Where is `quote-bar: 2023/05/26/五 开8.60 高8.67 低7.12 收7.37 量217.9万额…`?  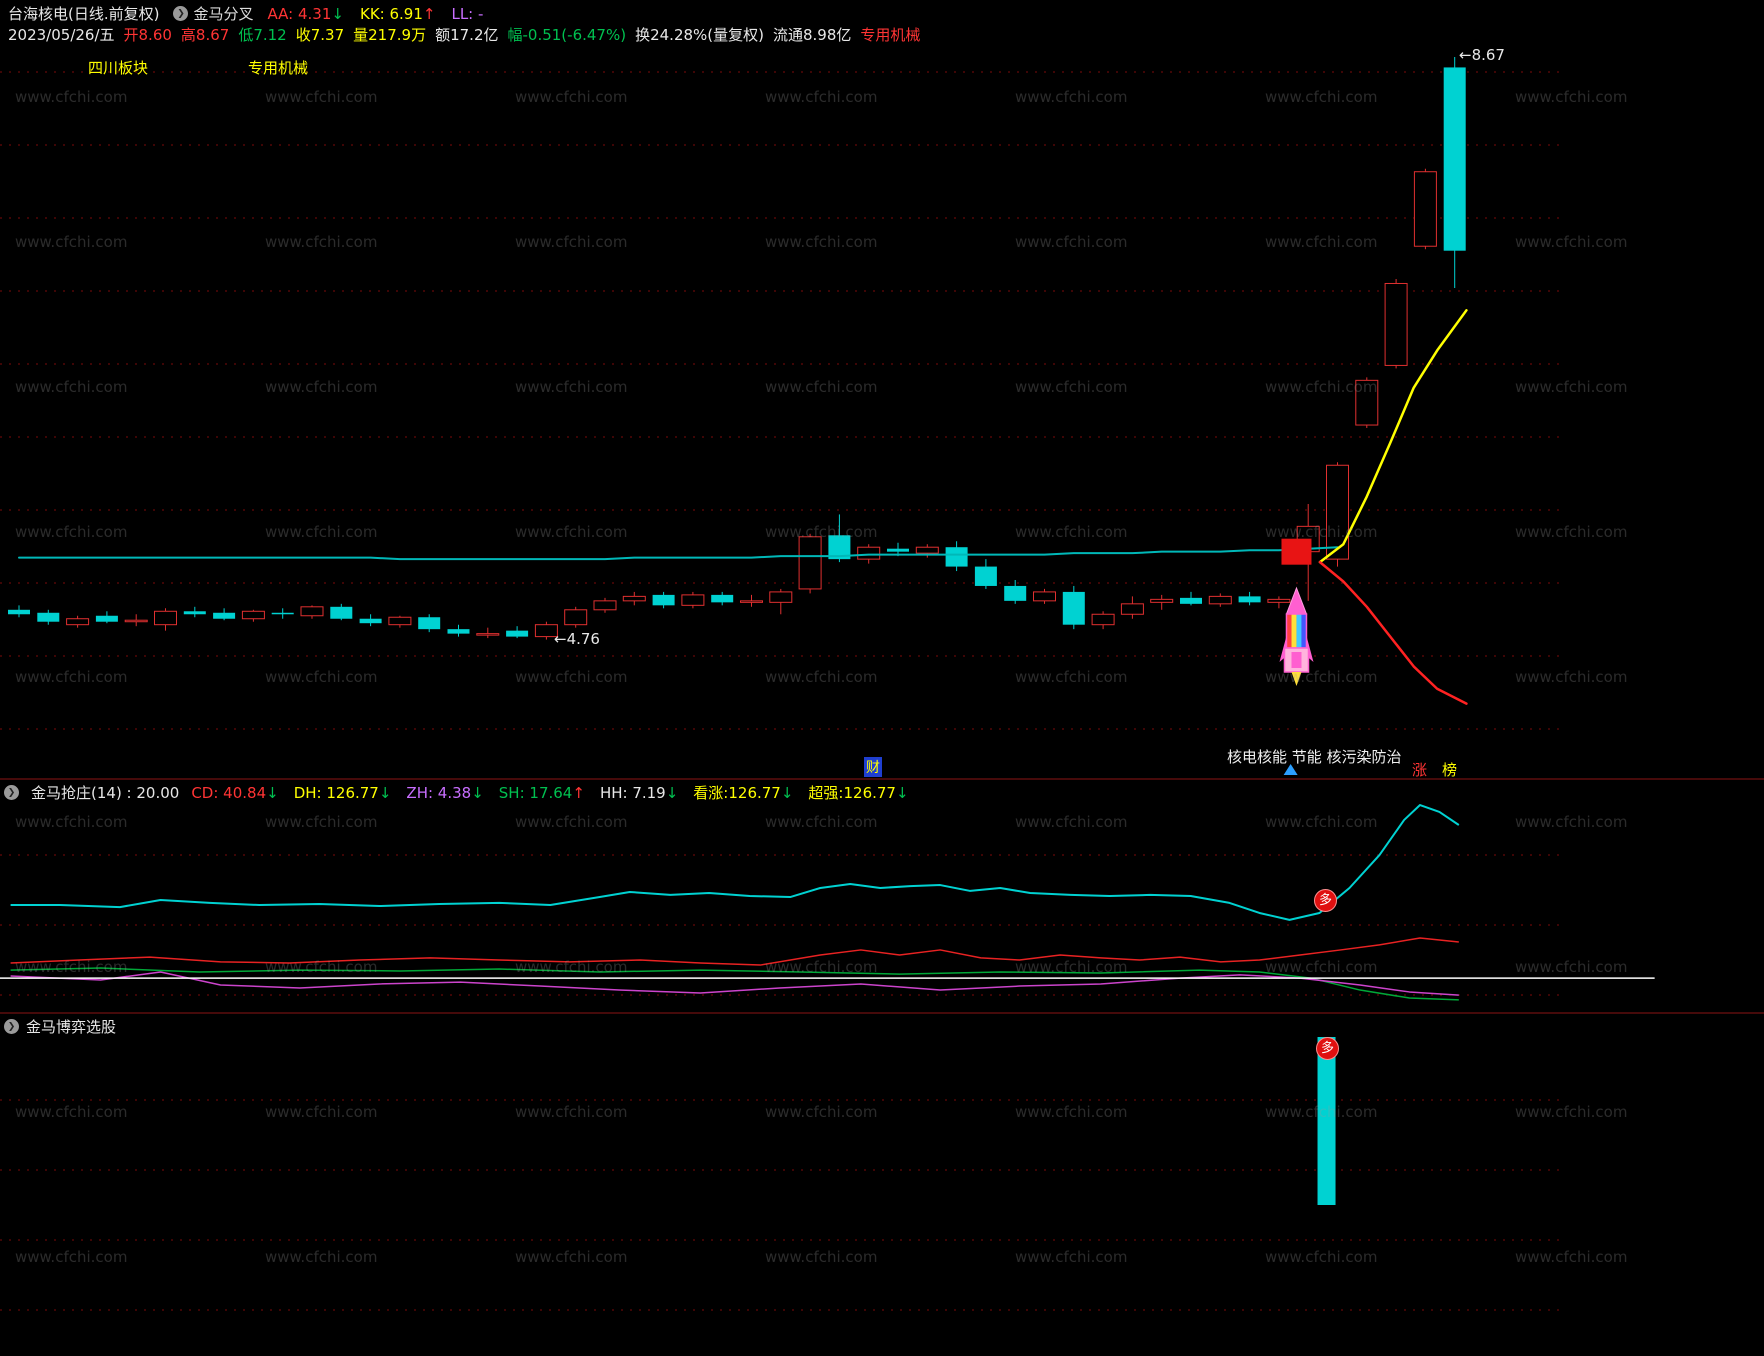
quote-bar: 2023/05/26/五 开8.60 高8.67 低7.12 收7.37 量217.9万额… is located at coordinates (464, 34).